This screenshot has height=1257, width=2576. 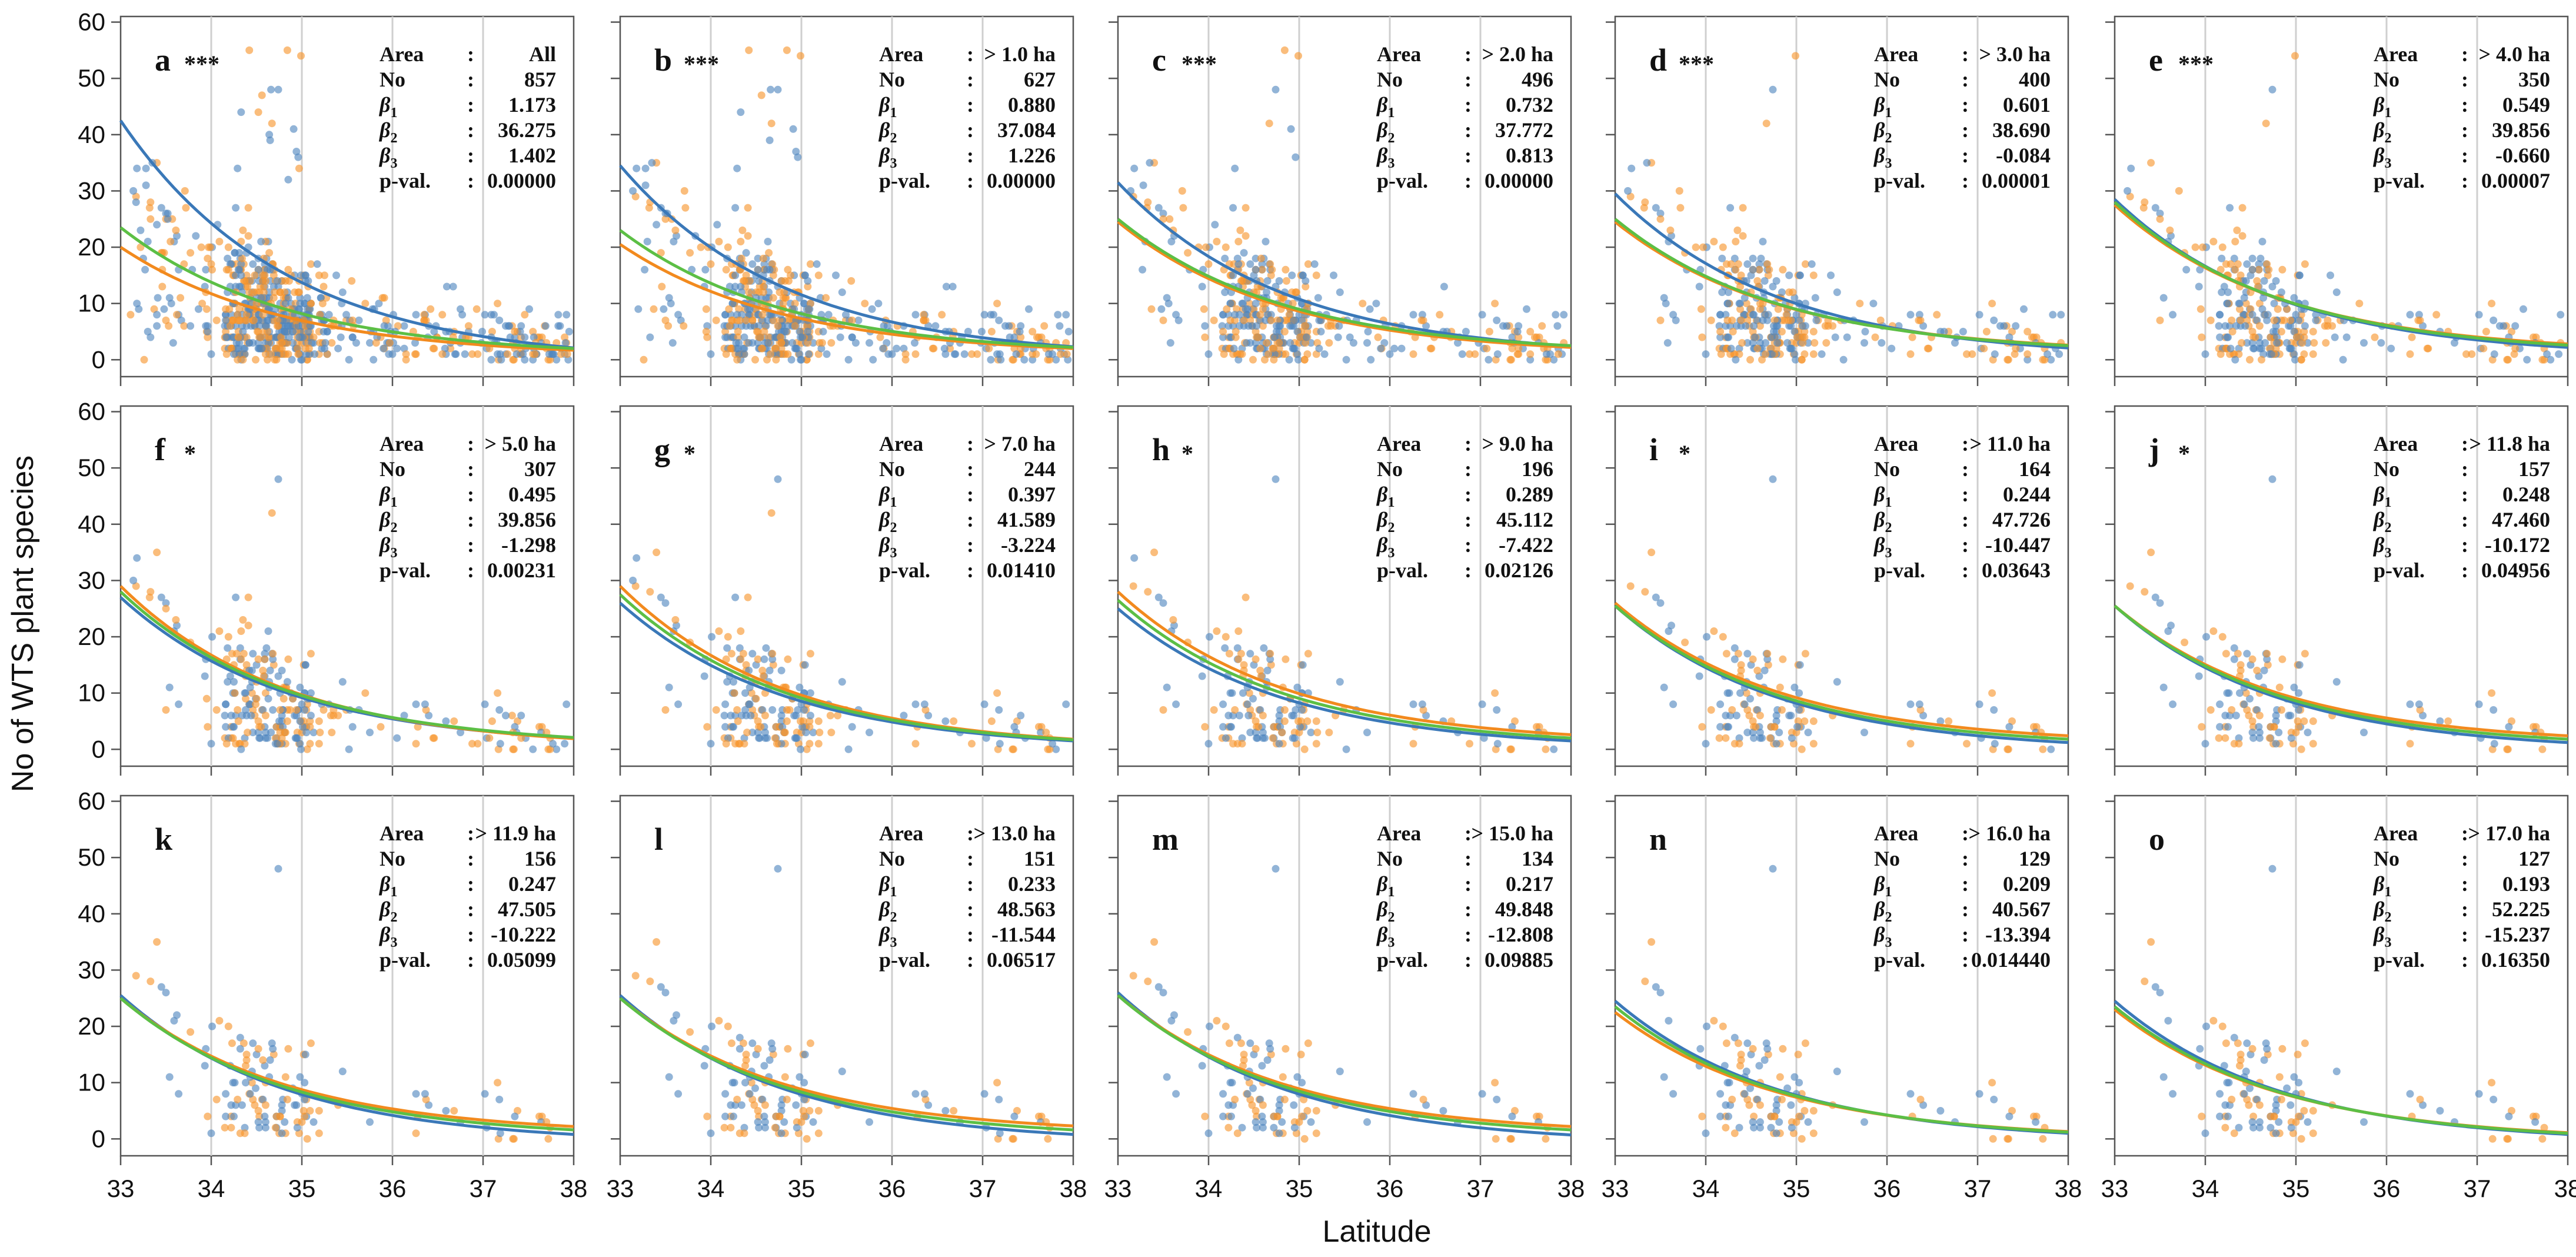 What do you see at coordinates (346, 1064) in the screenshot?
I see `fit-curve-green` at bounding box center [346, 1064].